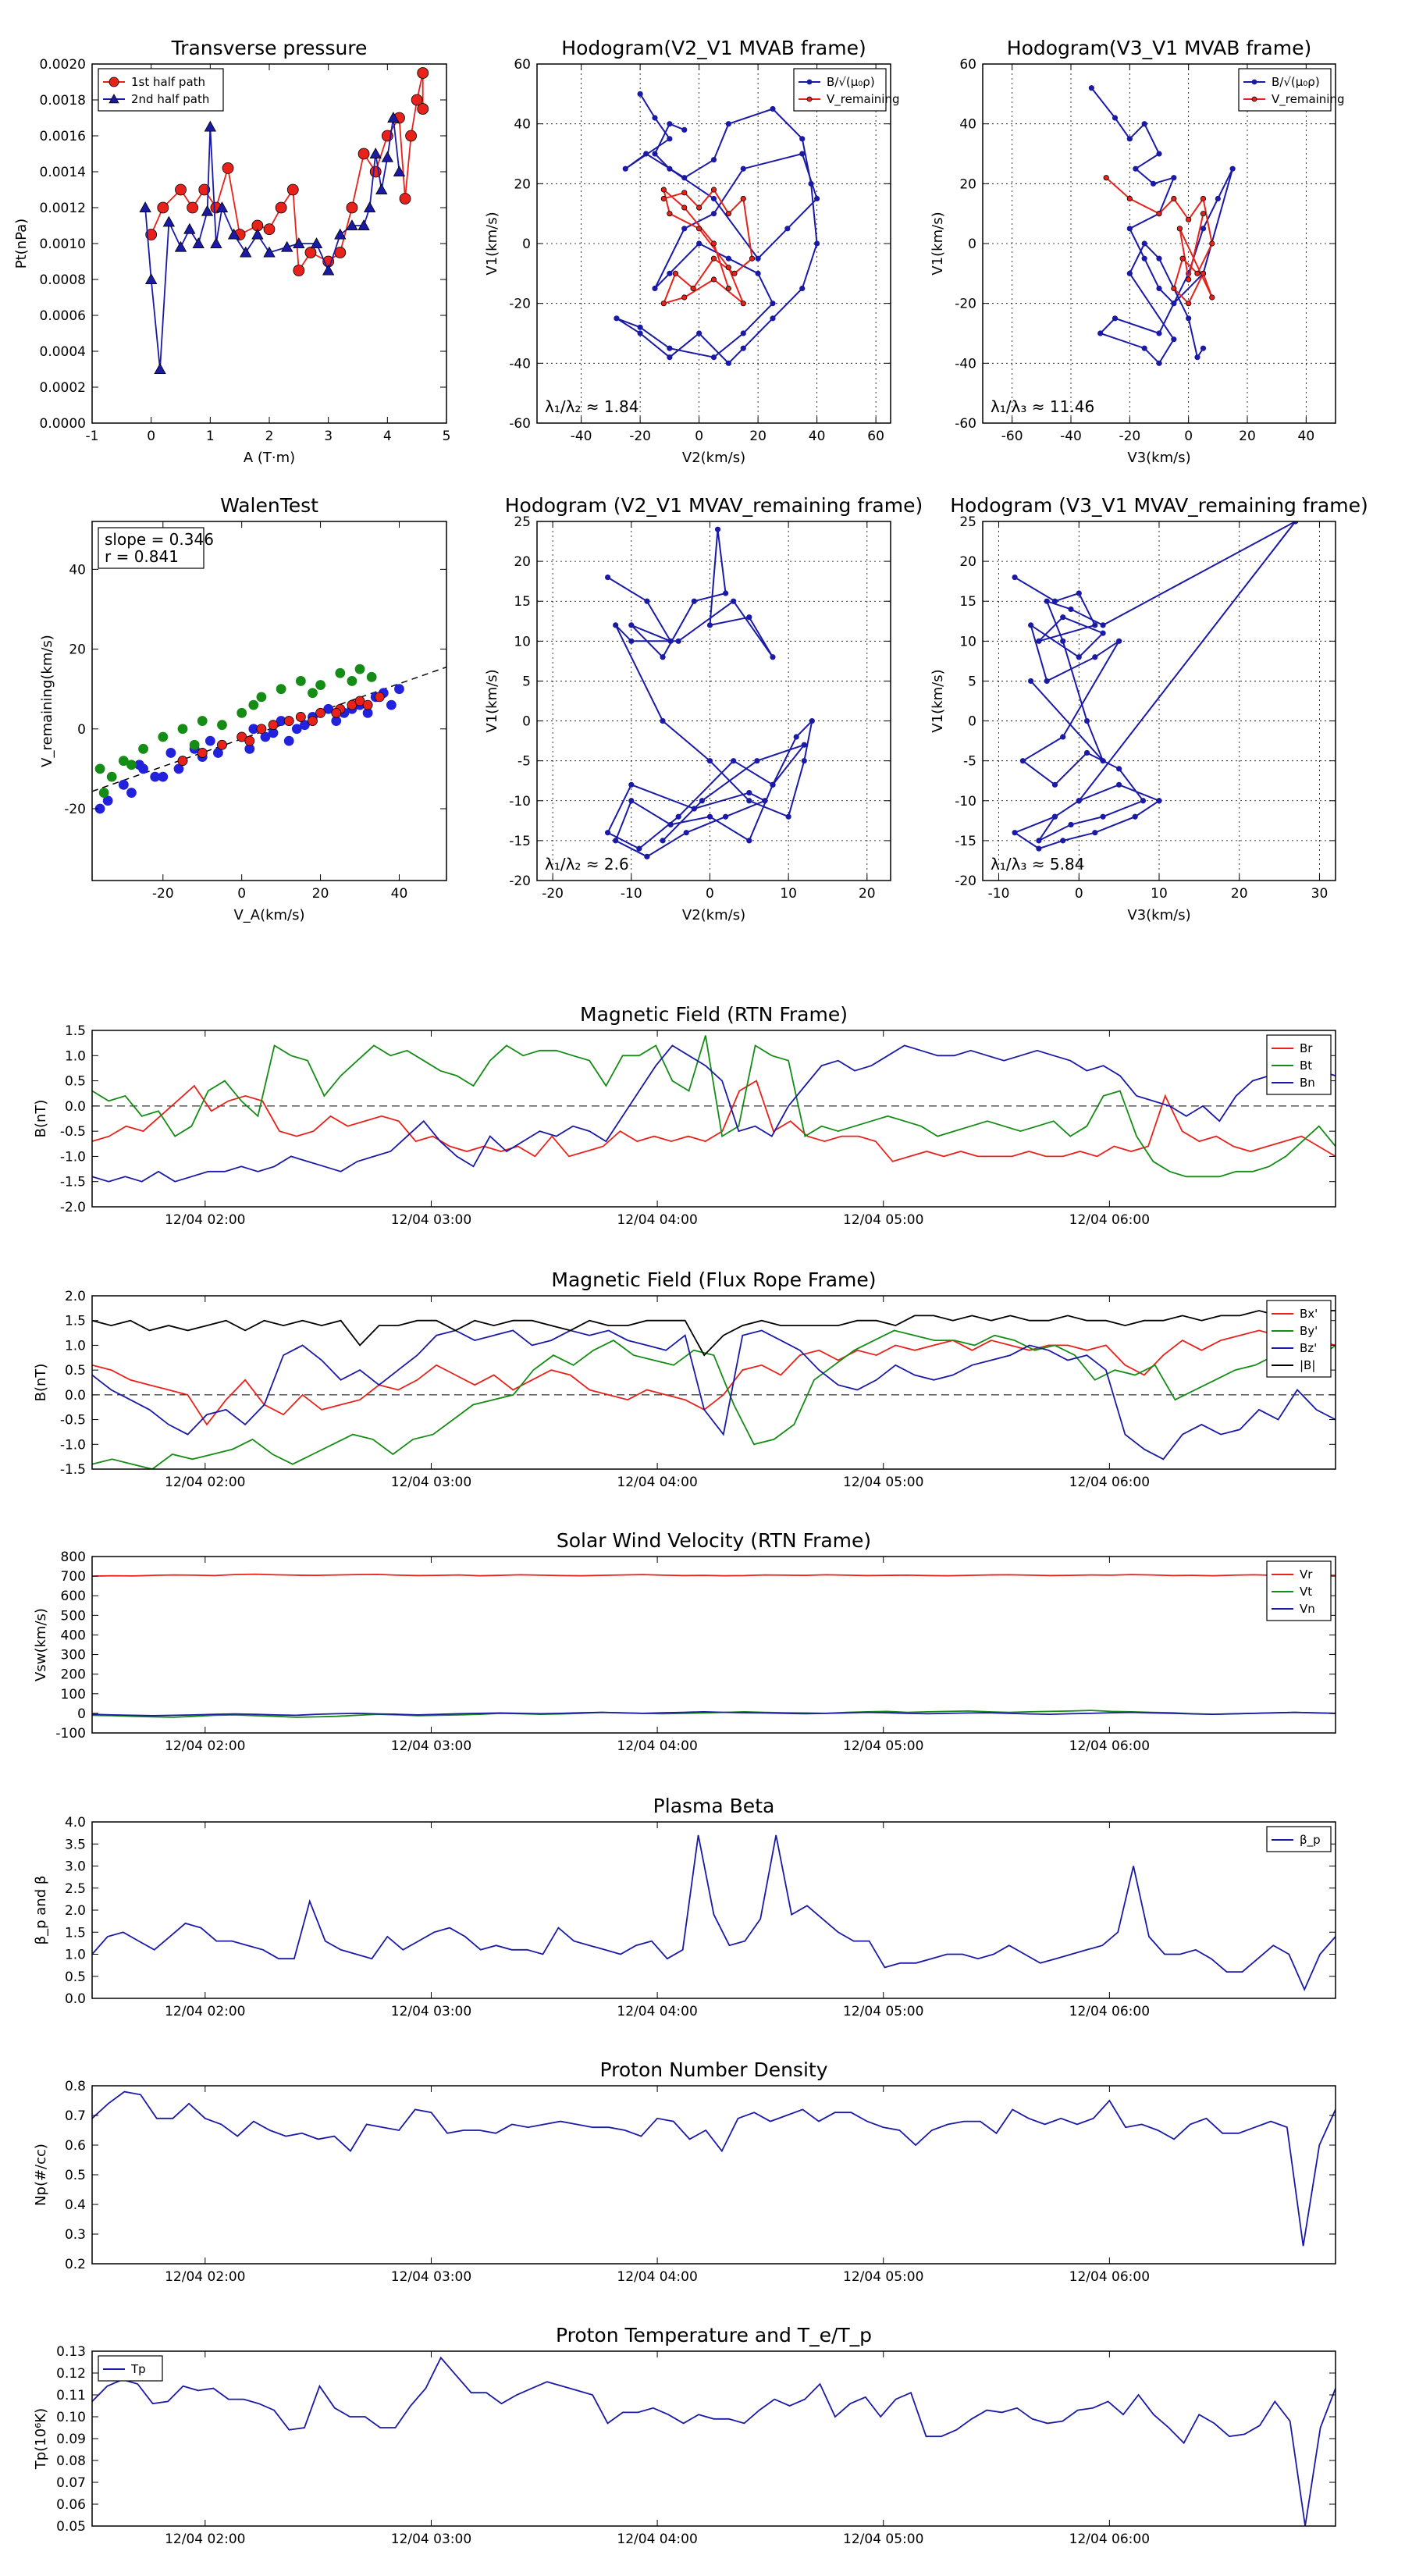 The image size is (1405, 2576). Describe the element at coordinates (1130, 436) in the screenshot. I see `x-tick-label: -20` at that location.